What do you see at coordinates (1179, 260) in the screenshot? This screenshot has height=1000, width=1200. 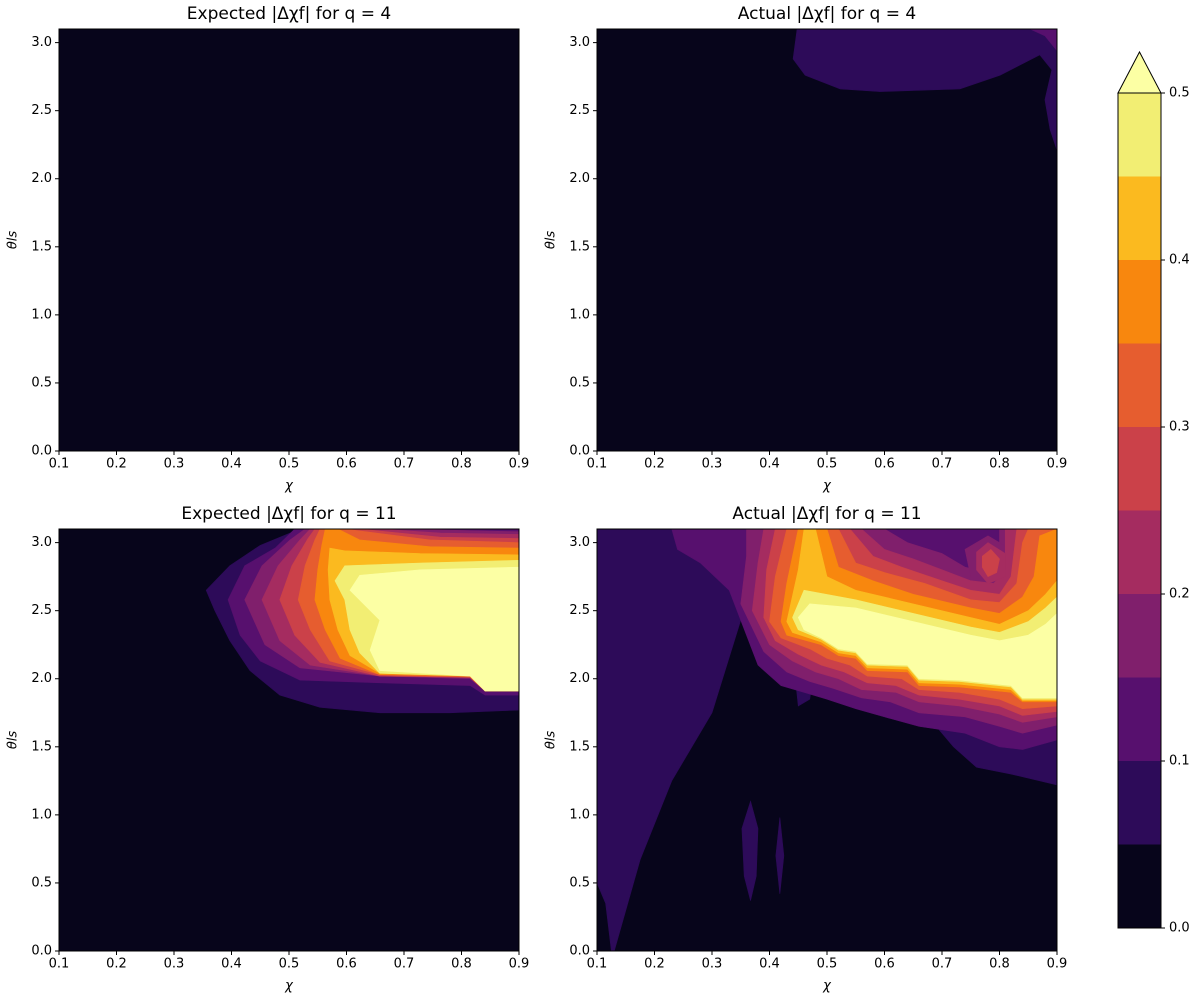 I see `colorbar-tick-label: 0.4` at bounding box center [1179, 260].